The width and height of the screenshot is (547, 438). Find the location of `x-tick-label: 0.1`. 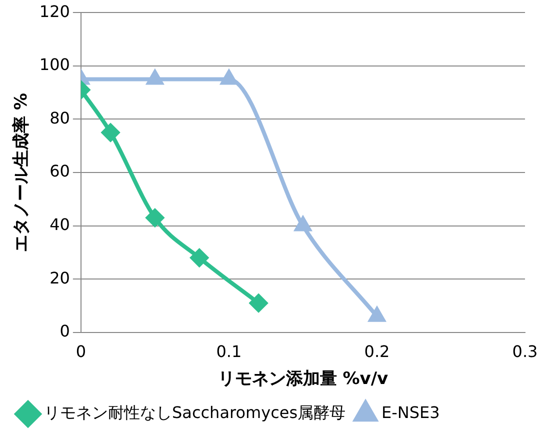

x-tick-label: 0.1 is located at coordinates (229, 352).